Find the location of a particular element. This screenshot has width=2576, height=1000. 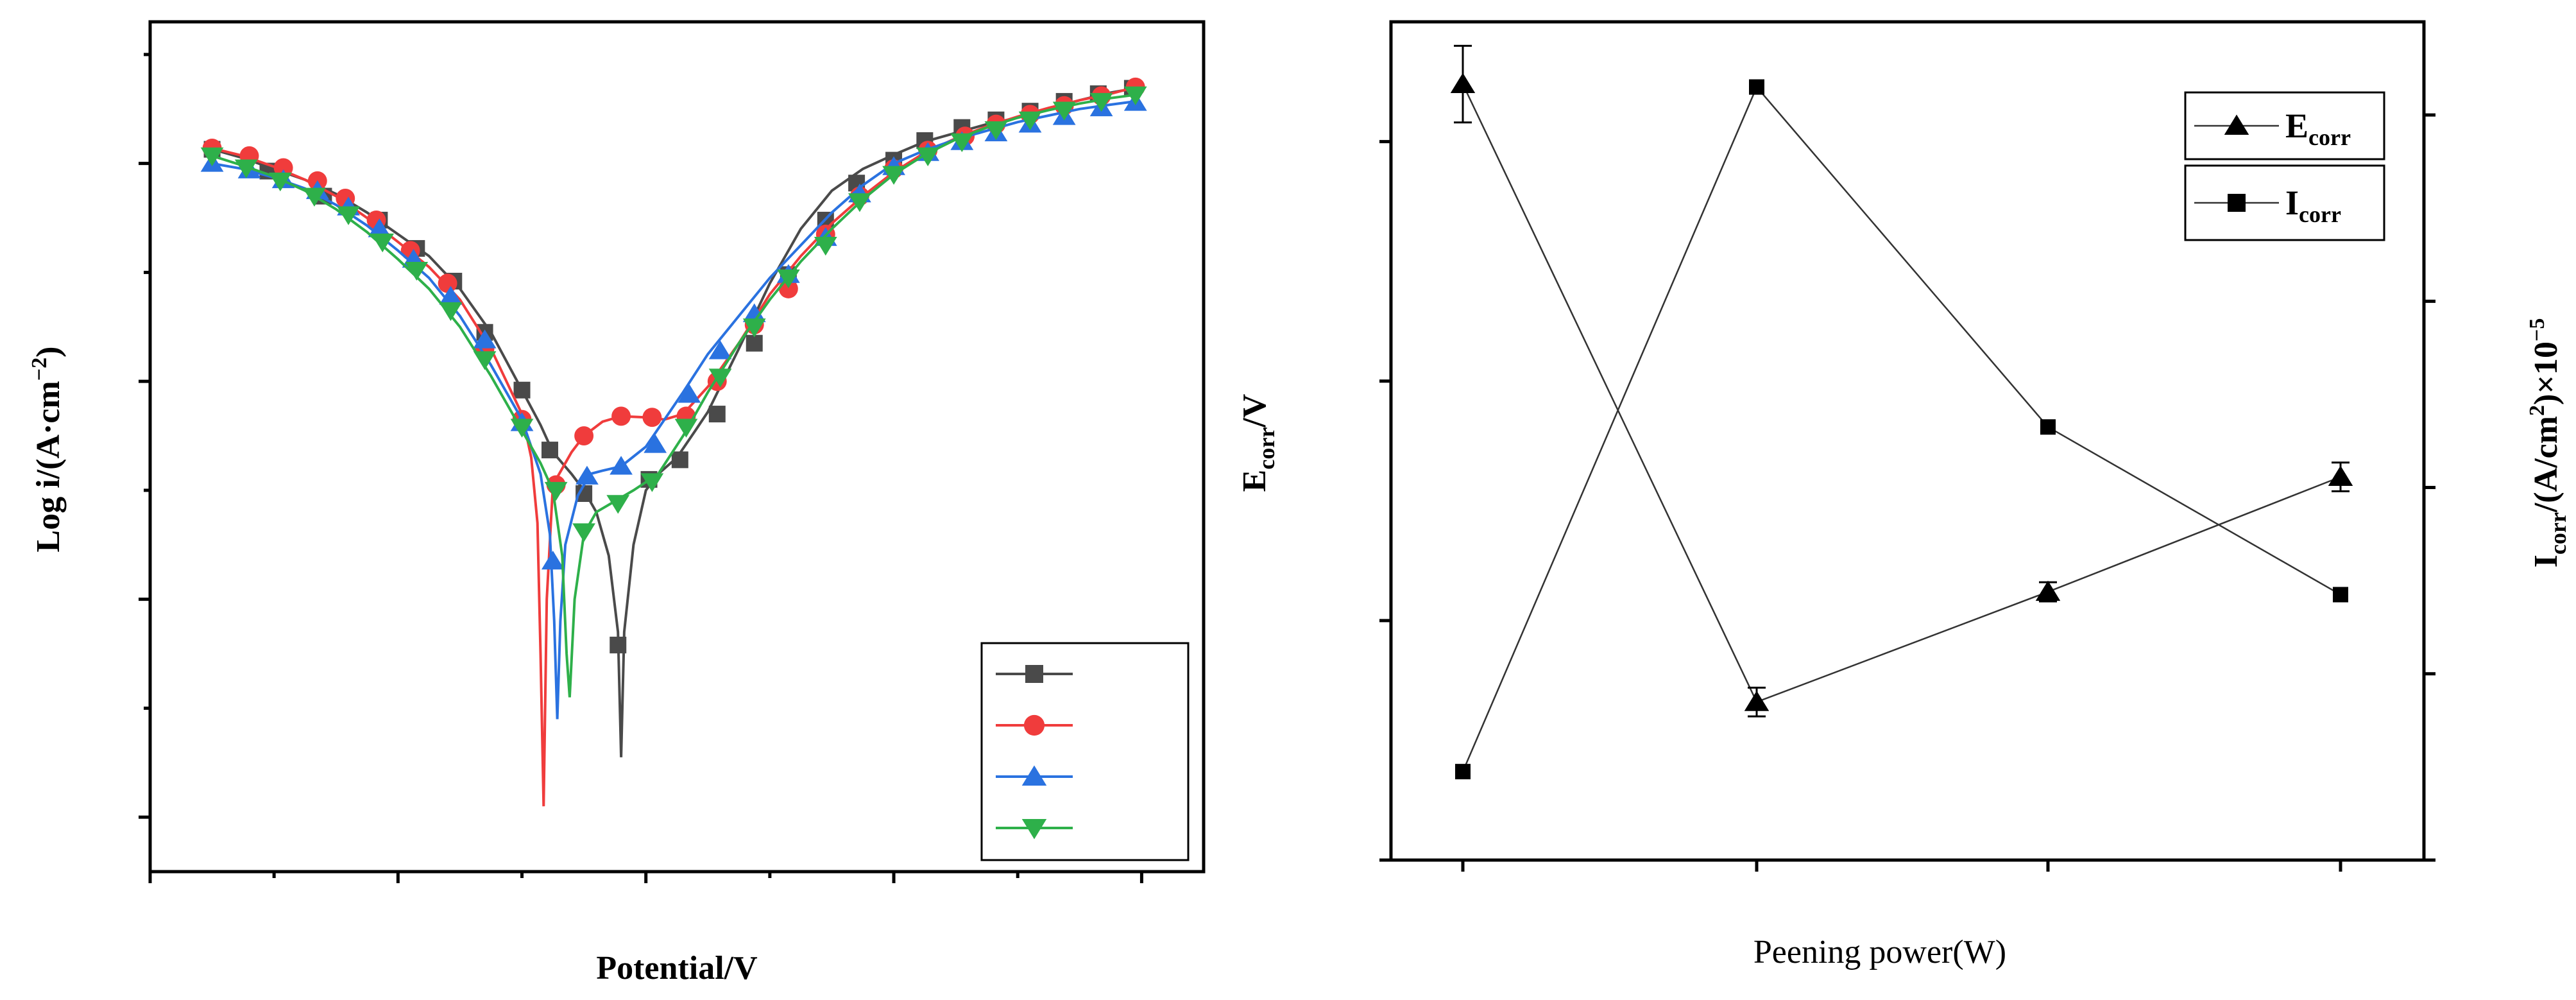

y-axis-label: Log i/(A·cm−2) is located at coordinates (48, 450).